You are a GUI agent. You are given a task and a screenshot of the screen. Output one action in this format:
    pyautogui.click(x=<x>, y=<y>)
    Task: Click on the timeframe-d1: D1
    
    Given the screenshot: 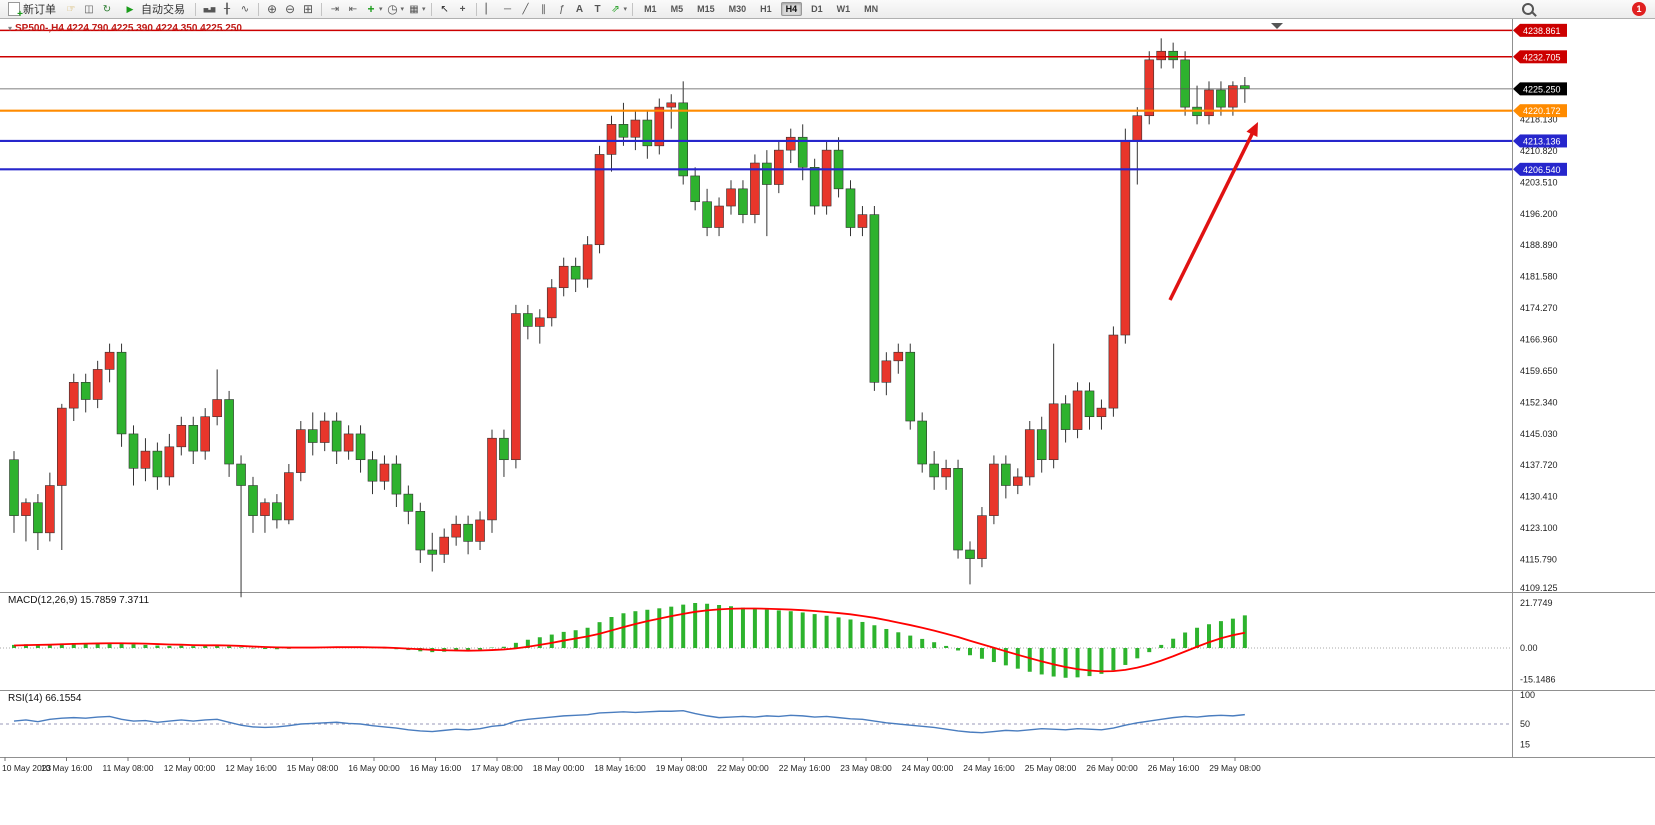 What is the action you would take?
    pyautogui.click(x=817, y=9)
    